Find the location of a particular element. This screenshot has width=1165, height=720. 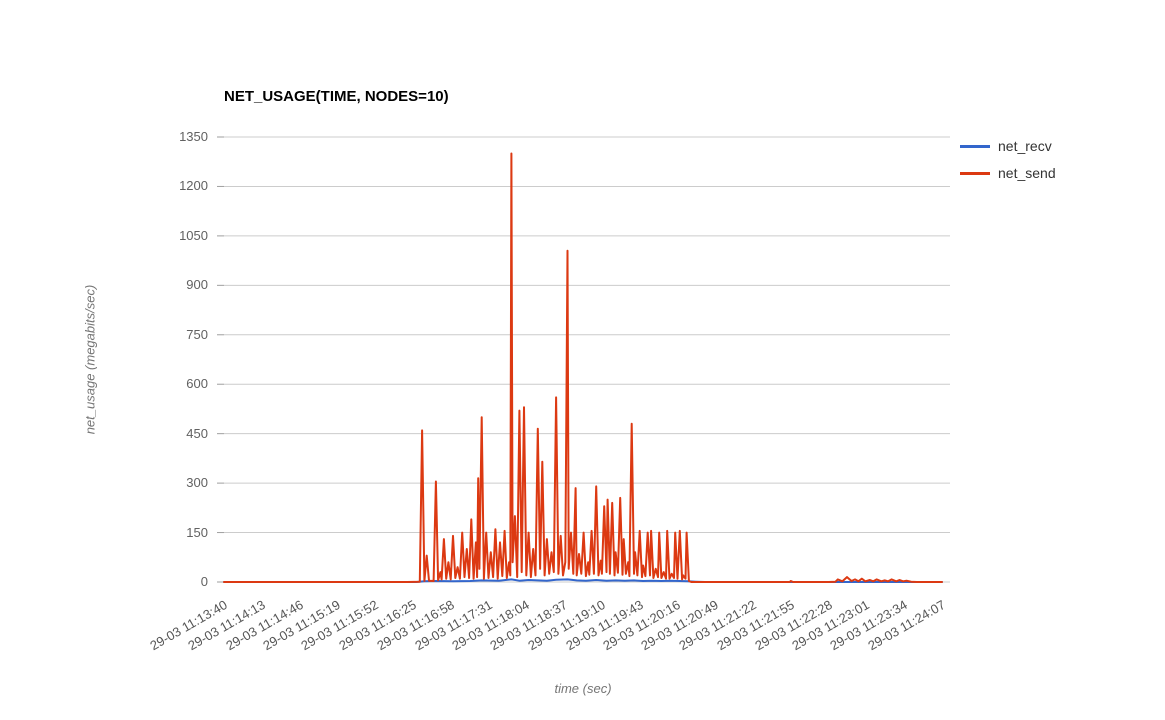

y-tick-label: 600 is located at coordinates (197, 384).